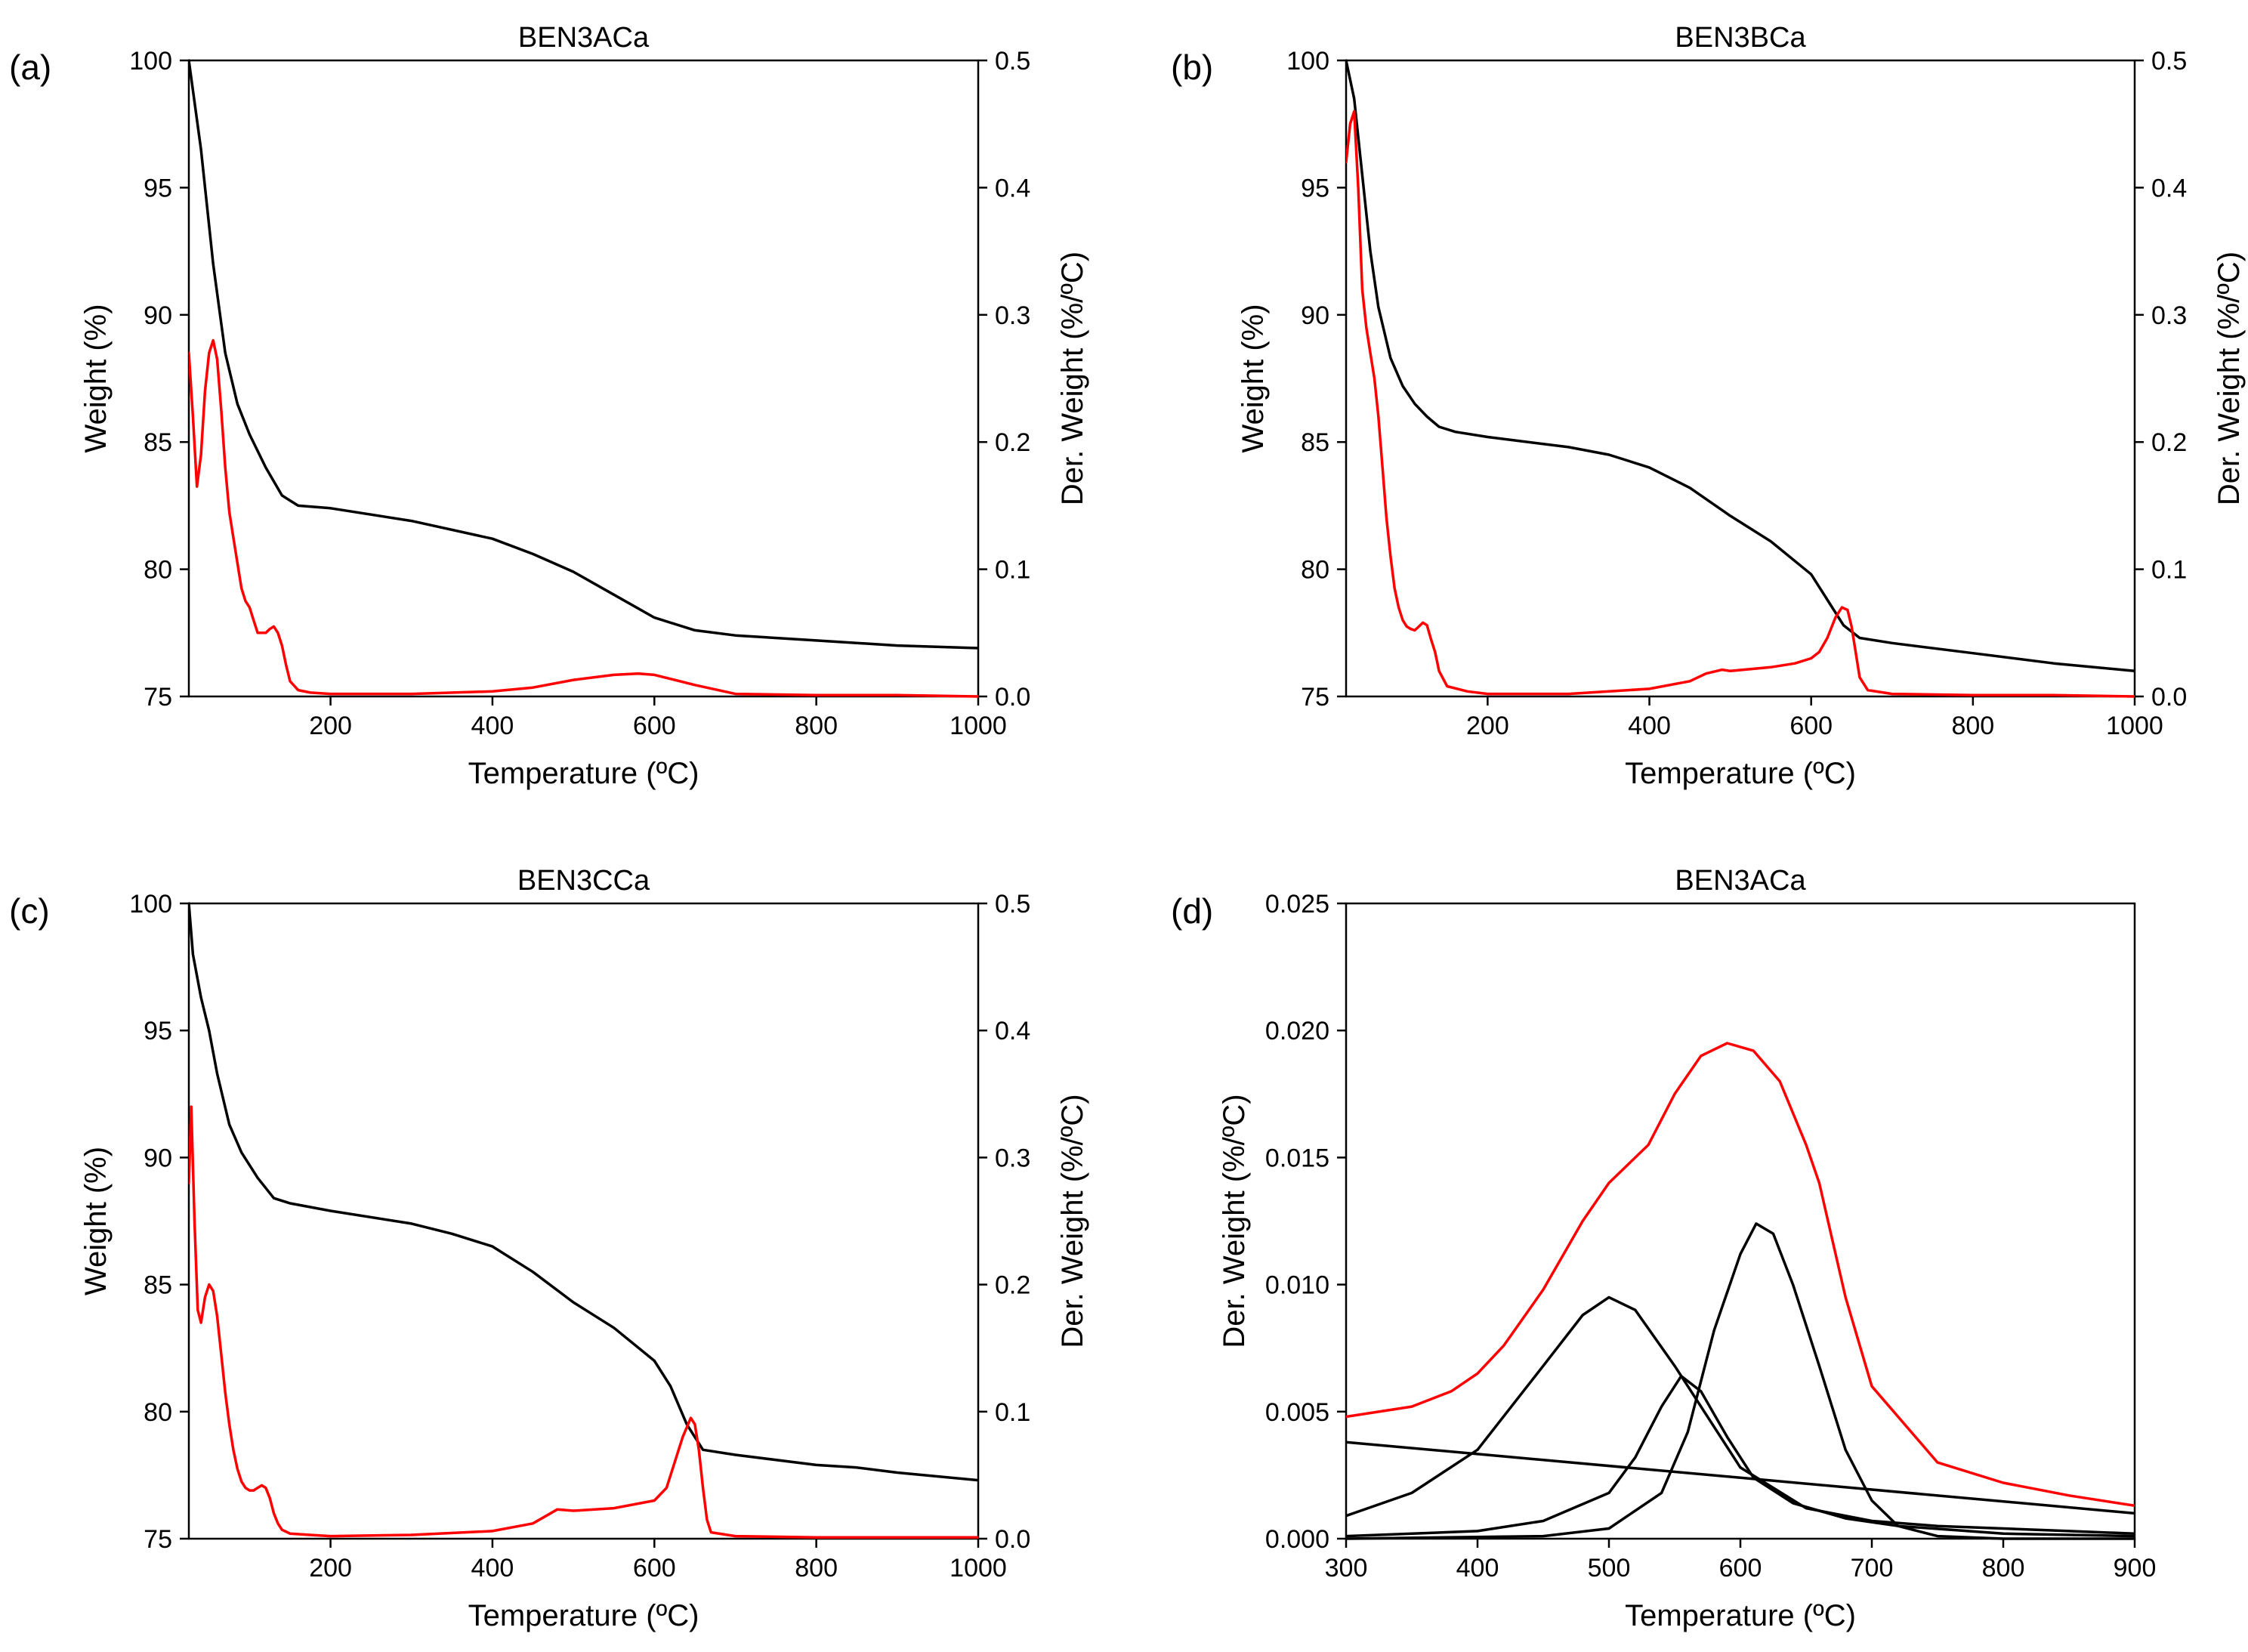  What do you see at coordinates (1740, 1477) in the screenshot?
I see `series-line-baseline` at bounding box center [1740, 1477].